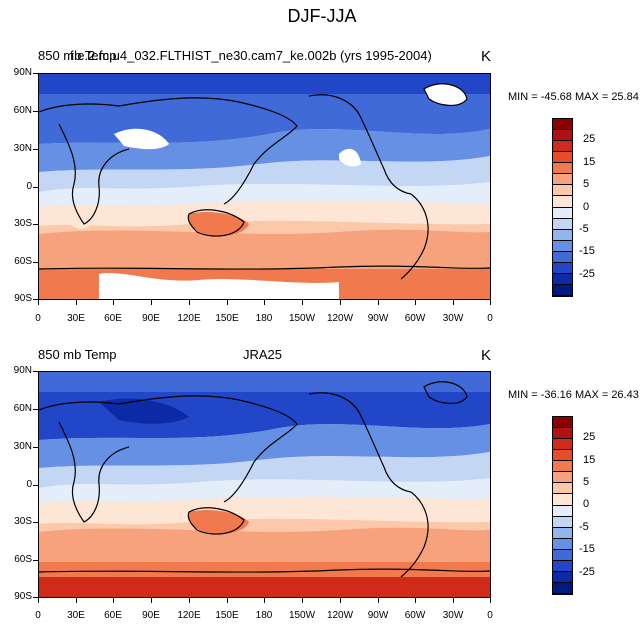 The height and width of the screenshot is (627, 644). I want to click on lat-label: 30S, so click(23, 223).